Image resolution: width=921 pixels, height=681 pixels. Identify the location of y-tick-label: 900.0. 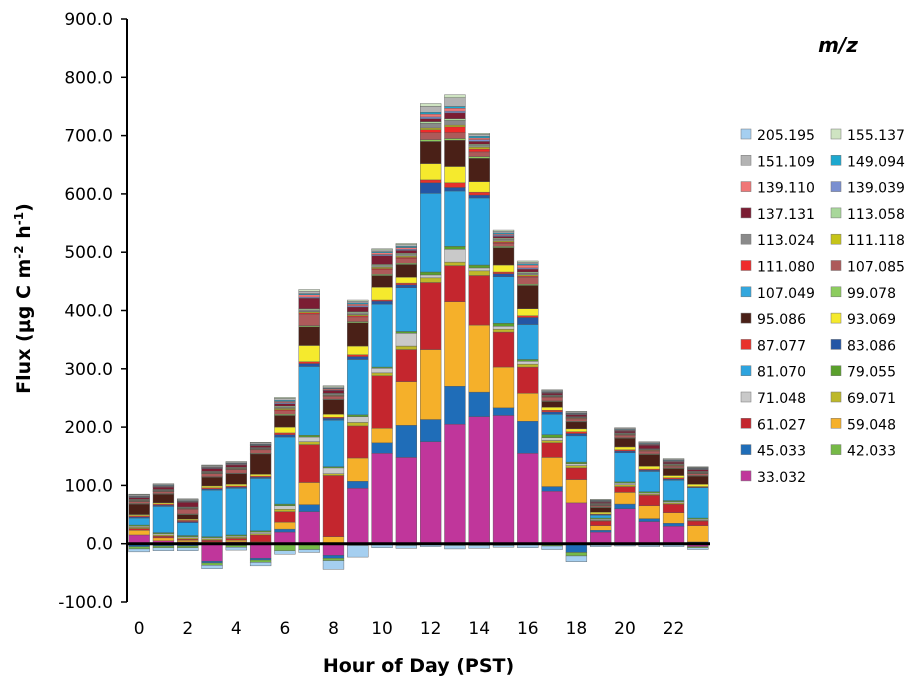
(88, 20).